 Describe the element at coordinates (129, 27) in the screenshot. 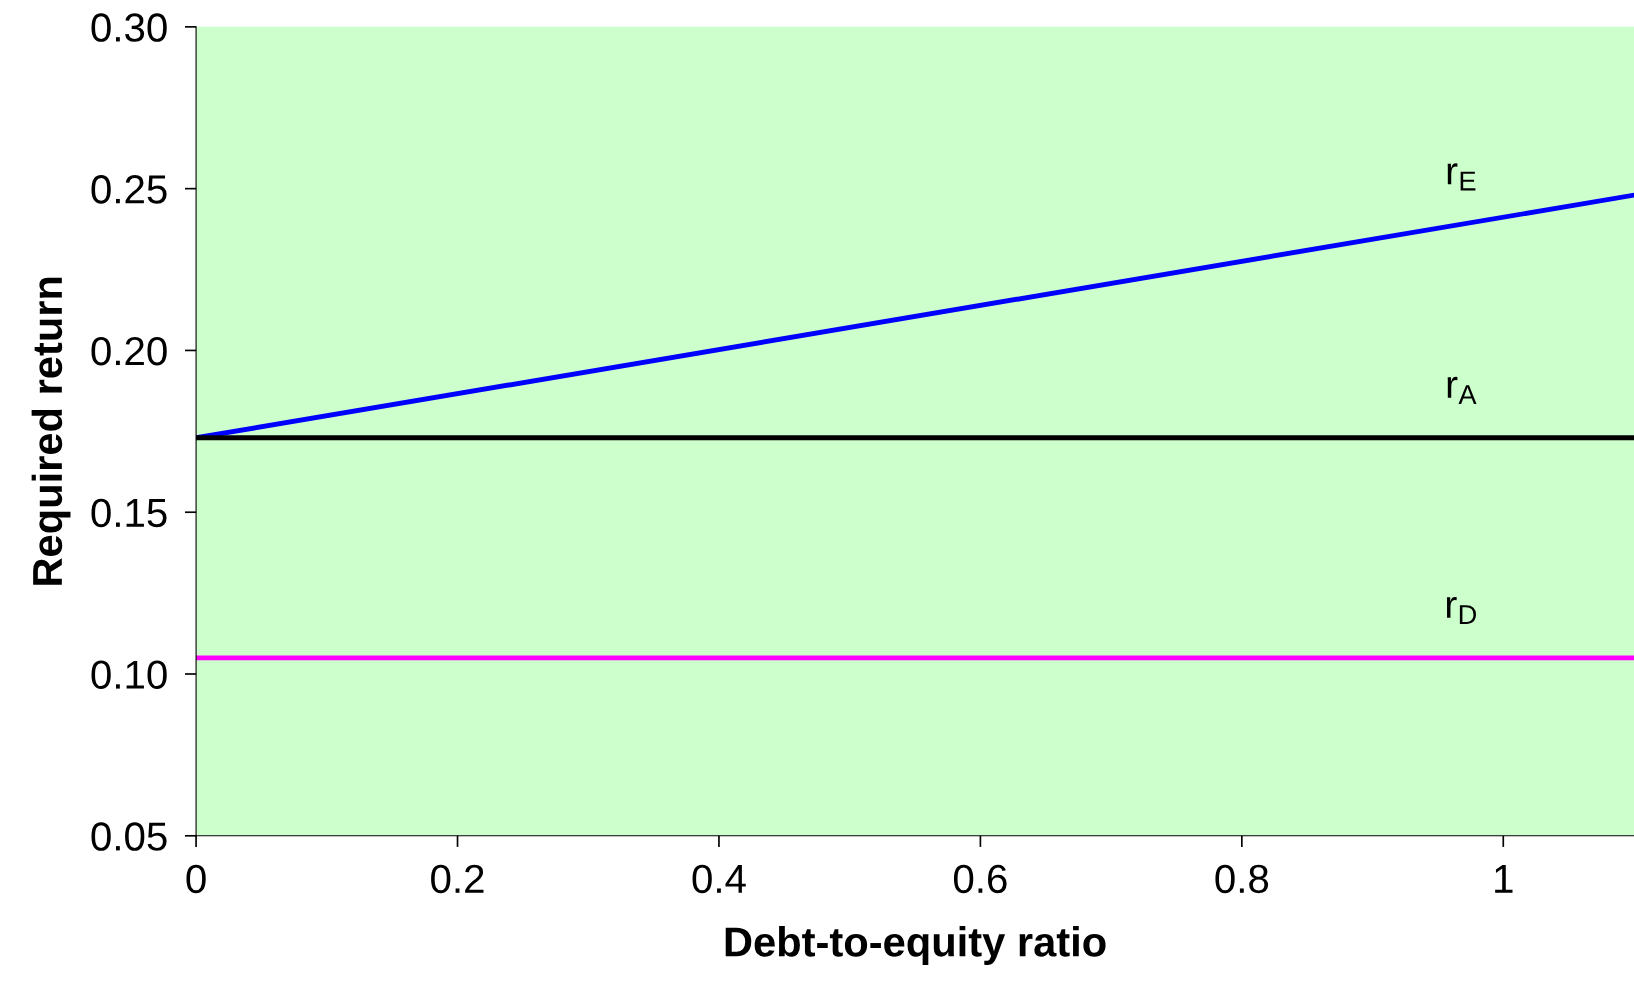

I see `y-tick-label: 0.30` at that location.